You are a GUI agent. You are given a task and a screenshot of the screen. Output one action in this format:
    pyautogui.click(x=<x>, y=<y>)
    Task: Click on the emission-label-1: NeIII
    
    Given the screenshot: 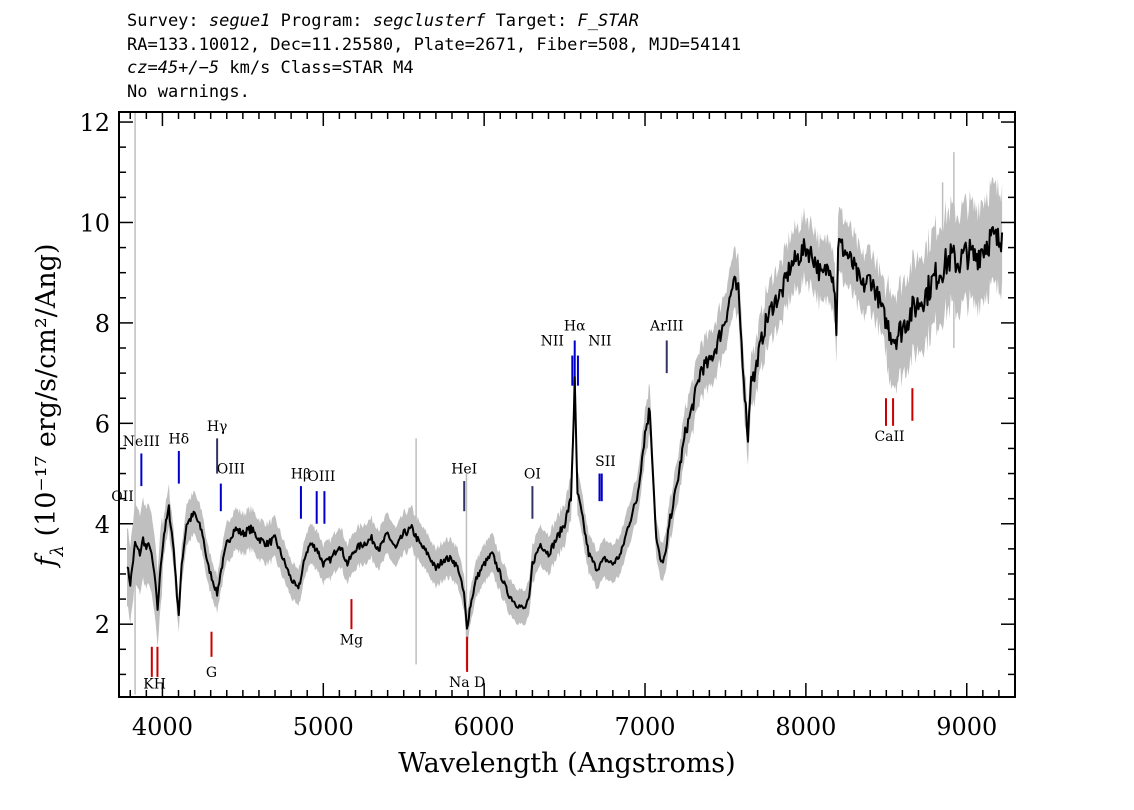 What is the action you would take?
    pyautogui.click(x=141, y=442)
    